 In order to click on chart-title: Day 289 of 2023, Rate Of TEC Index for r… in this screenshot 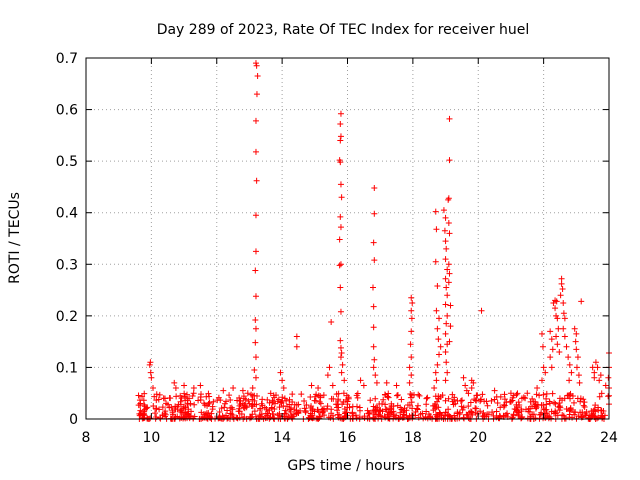, I will do `click(343, 30)`.